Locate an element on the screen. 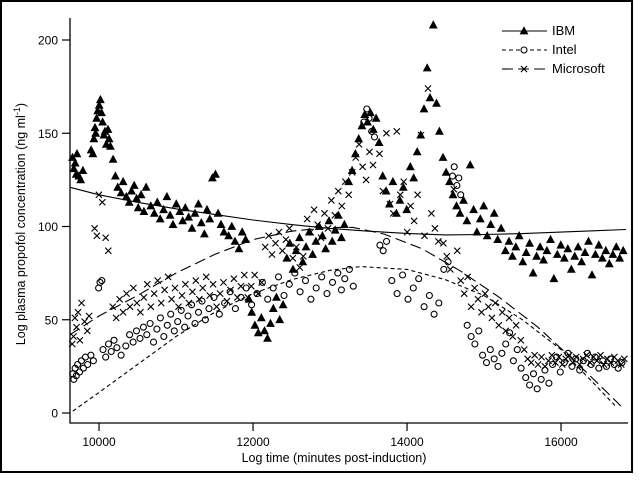 Image resolution: width=640 pixels, height=480 pixels. microsoft-line-x-icon is located at coordinates (524, 68).